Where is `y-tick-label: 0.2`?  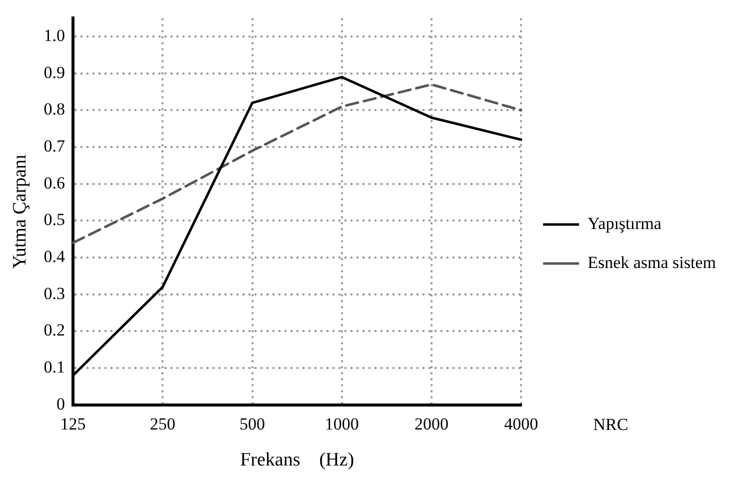 y-tick-label: 0.2 is located at coordinates (55, 330).